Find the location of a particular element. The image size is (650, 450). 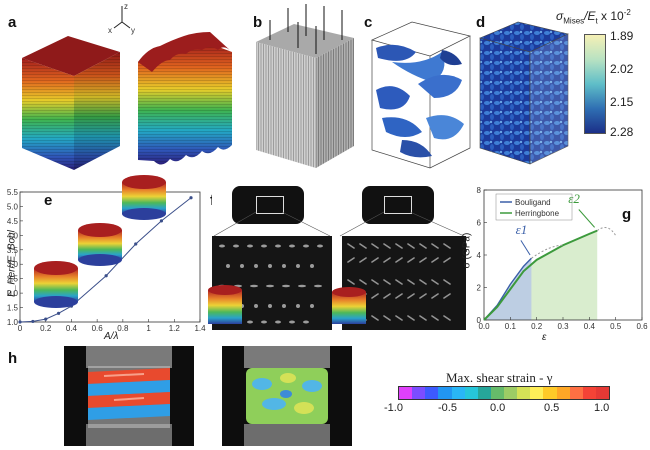

stress-isosurface-d is located at coordinates (524, 93).